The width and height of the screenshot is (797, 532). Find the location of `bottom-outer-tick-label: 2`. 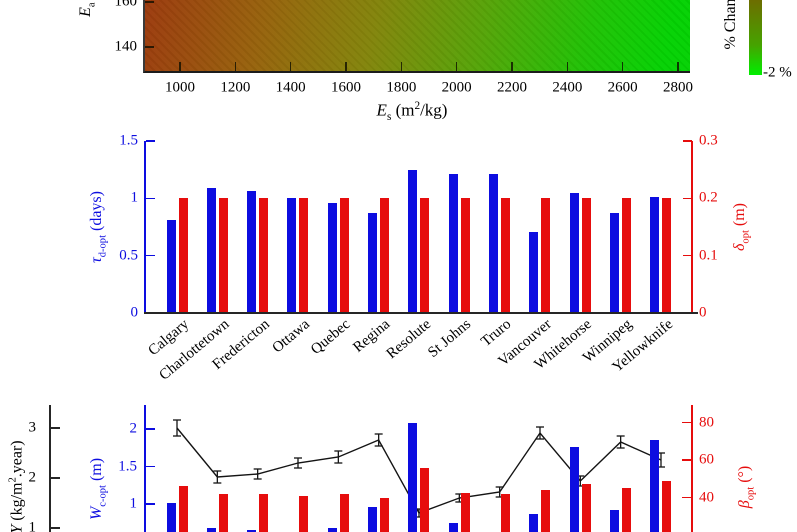

bottom-outer-tick-label: 2 is located at coordinates (32, 477).